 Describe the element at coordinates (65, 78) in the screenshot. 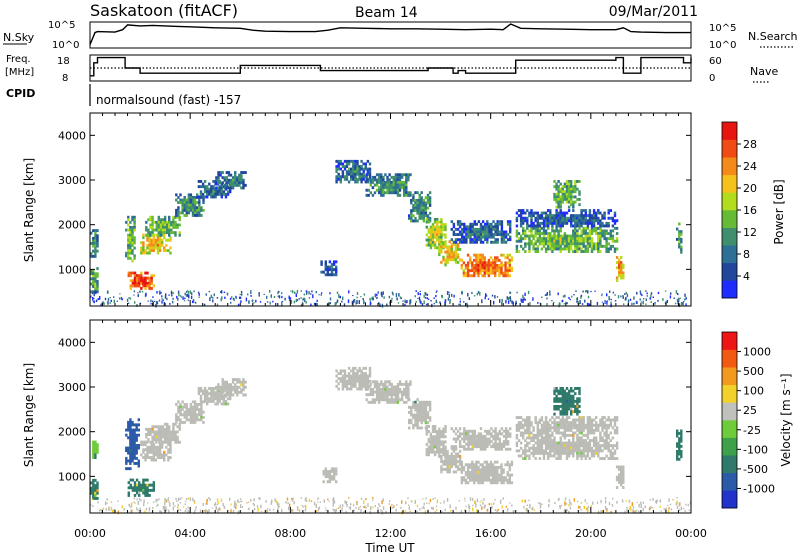

I see `freq-tick-bottom: 8` at that location.